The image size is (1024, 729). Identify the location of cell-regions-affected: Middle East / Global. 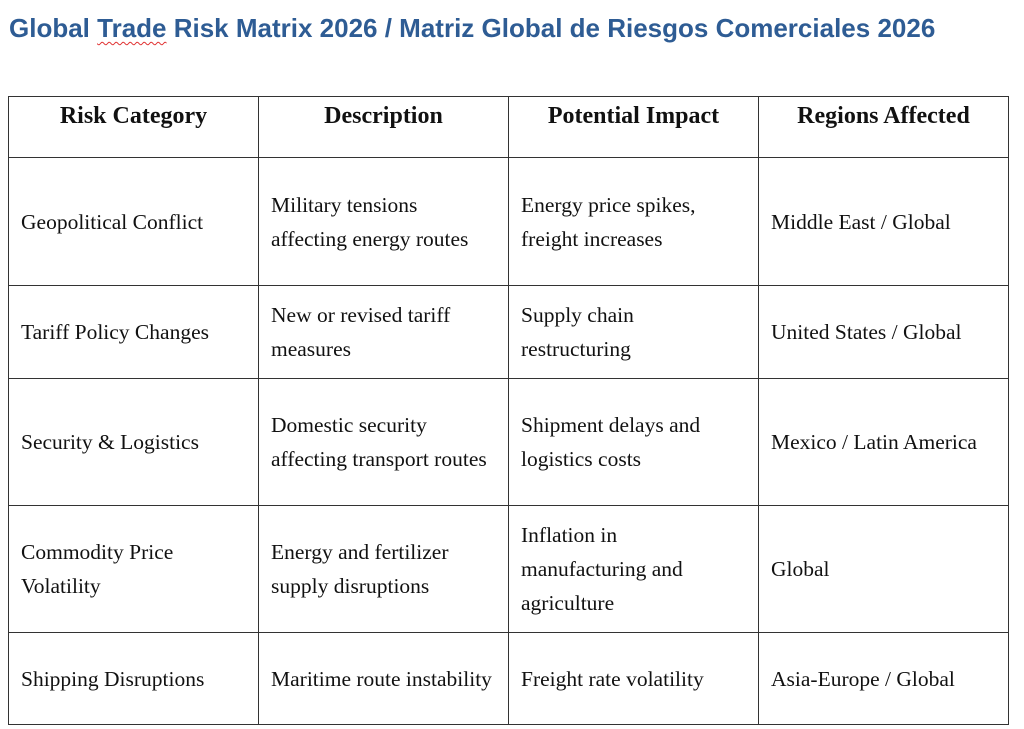
(883, 221).